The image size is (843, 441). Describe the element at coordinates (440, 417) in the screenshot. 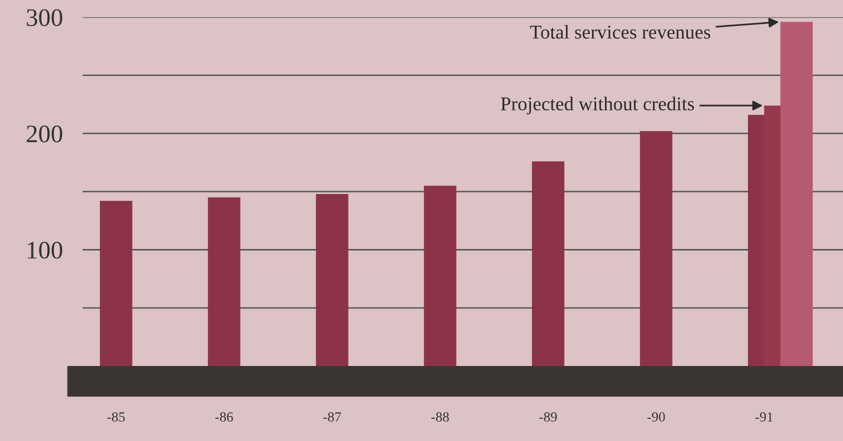

I see `x-tick-label: -88` at that location.